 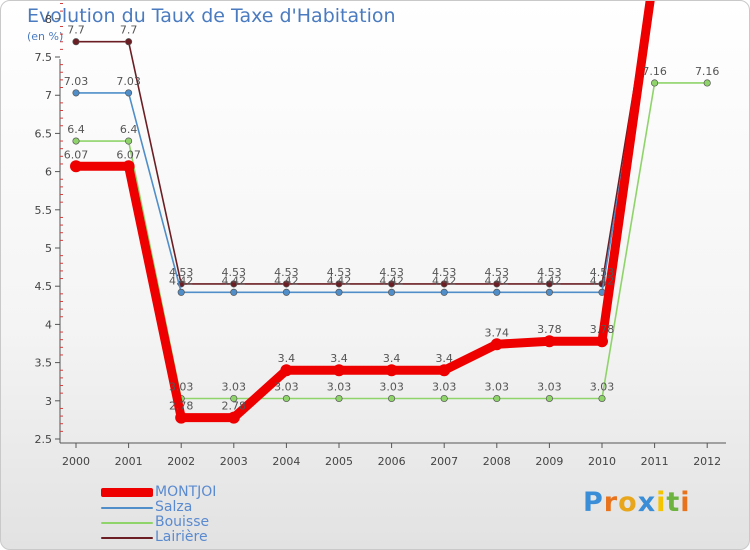 What do you see at coordinates (444, 461) in the screenshot?
I see `x-tick-label: 2007` at bounding box center [444, 461].